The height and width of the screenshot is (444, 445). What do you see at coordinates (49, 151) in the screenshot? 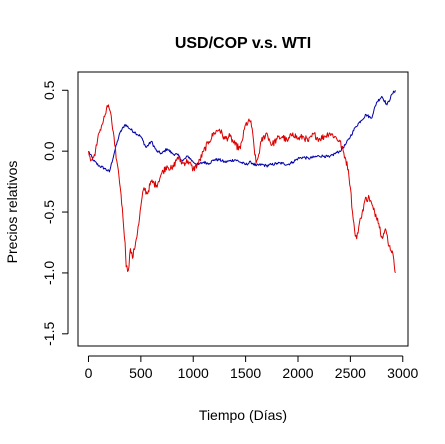
I see `y-tick-label: 0.0` at bounding box center [49, 151].